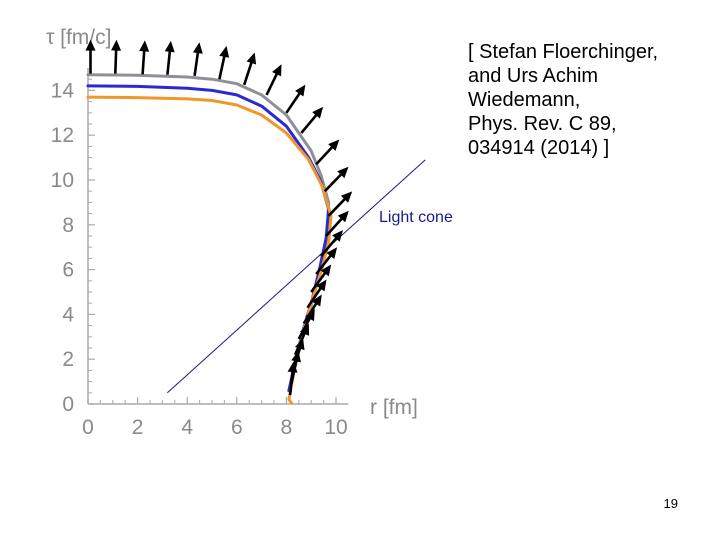 The image size is (720, 540). Describe the element at coordinates (62, 180) in the screenshot. I see `y-tick-label: 10` at that location.